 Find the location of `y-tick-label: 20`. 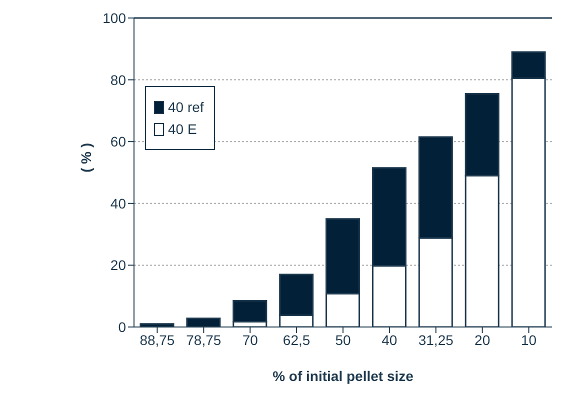

y-tick-label: 20 is located at coordinates (118, 265).